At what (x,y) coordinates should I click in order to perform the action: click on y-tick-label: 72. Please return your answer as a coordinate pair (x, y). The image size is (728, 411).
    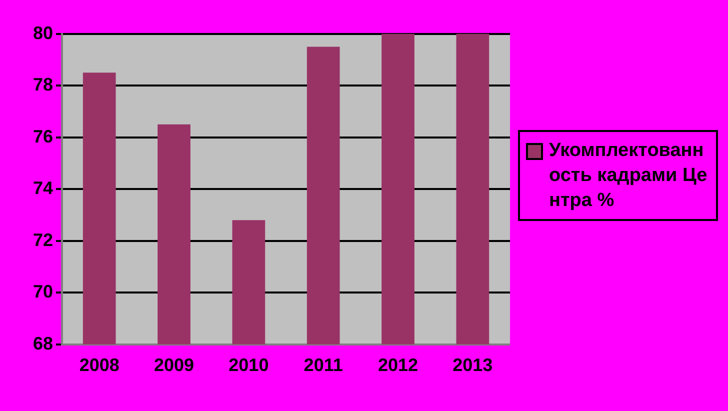
    Looking at the image, I should click on (43, 240).